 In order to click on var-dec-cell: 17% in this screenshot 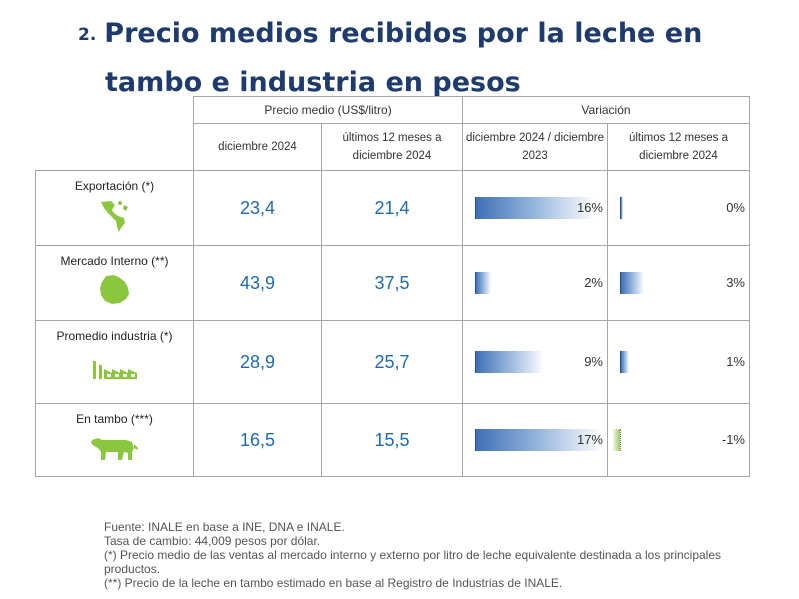, I will do `click(535, 440)`.